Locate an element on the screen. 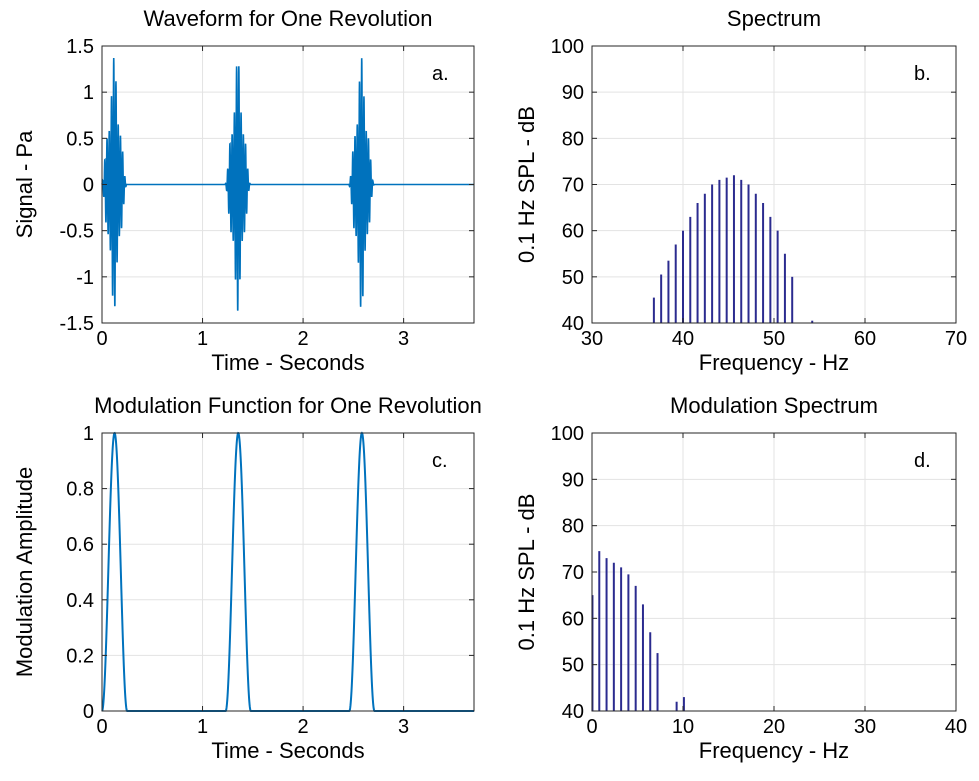 The image size is (979, 781). y-axis-label: Signal - Pa is located at coordinates (24, 184).